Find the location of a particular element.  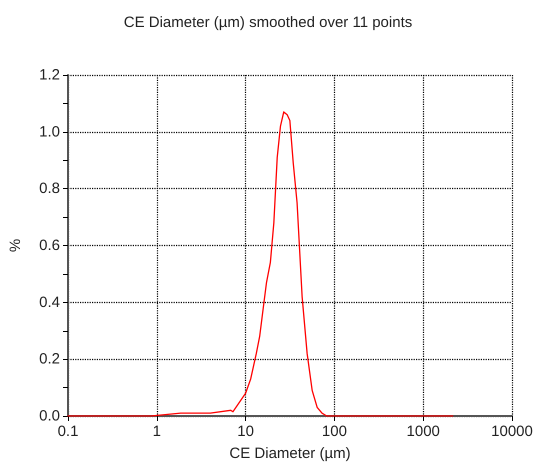

y-tick-label: 0.8 is located at coordinates (49, 189).